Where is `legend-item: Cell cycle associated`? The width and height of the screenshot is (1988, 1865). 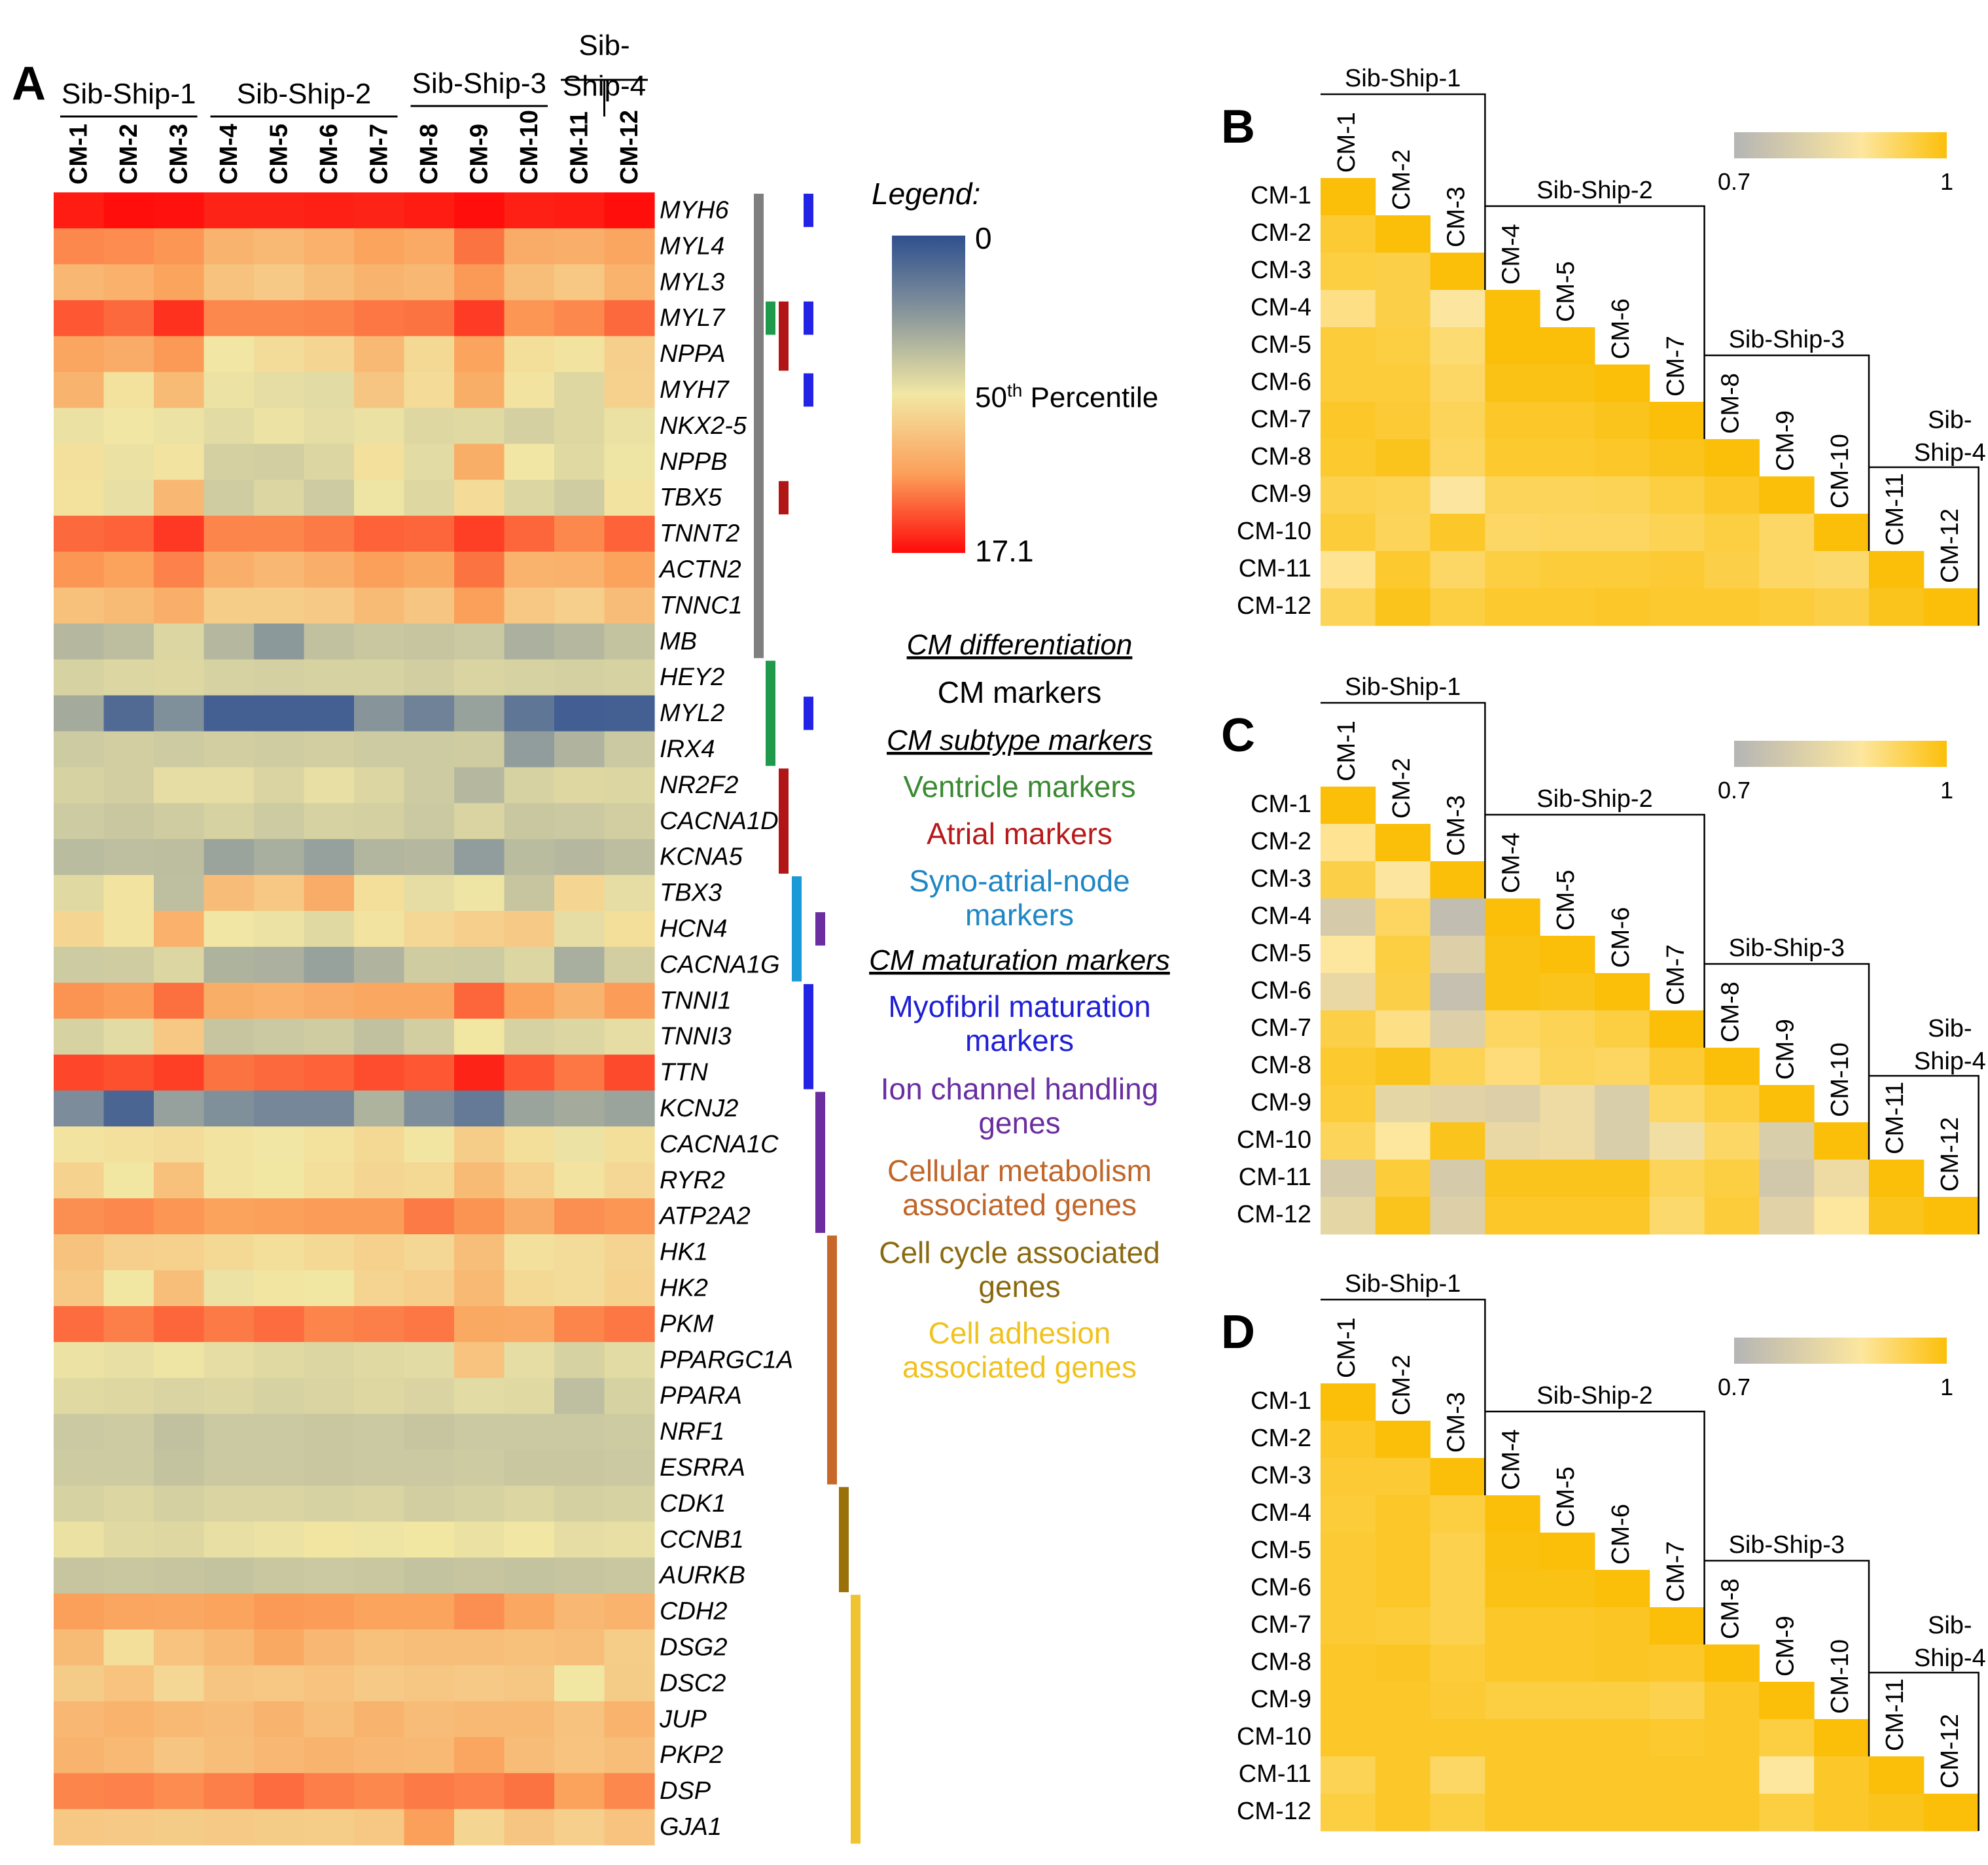
legend-item: Cell cycle associated is located at coordinates (1020, 1252).